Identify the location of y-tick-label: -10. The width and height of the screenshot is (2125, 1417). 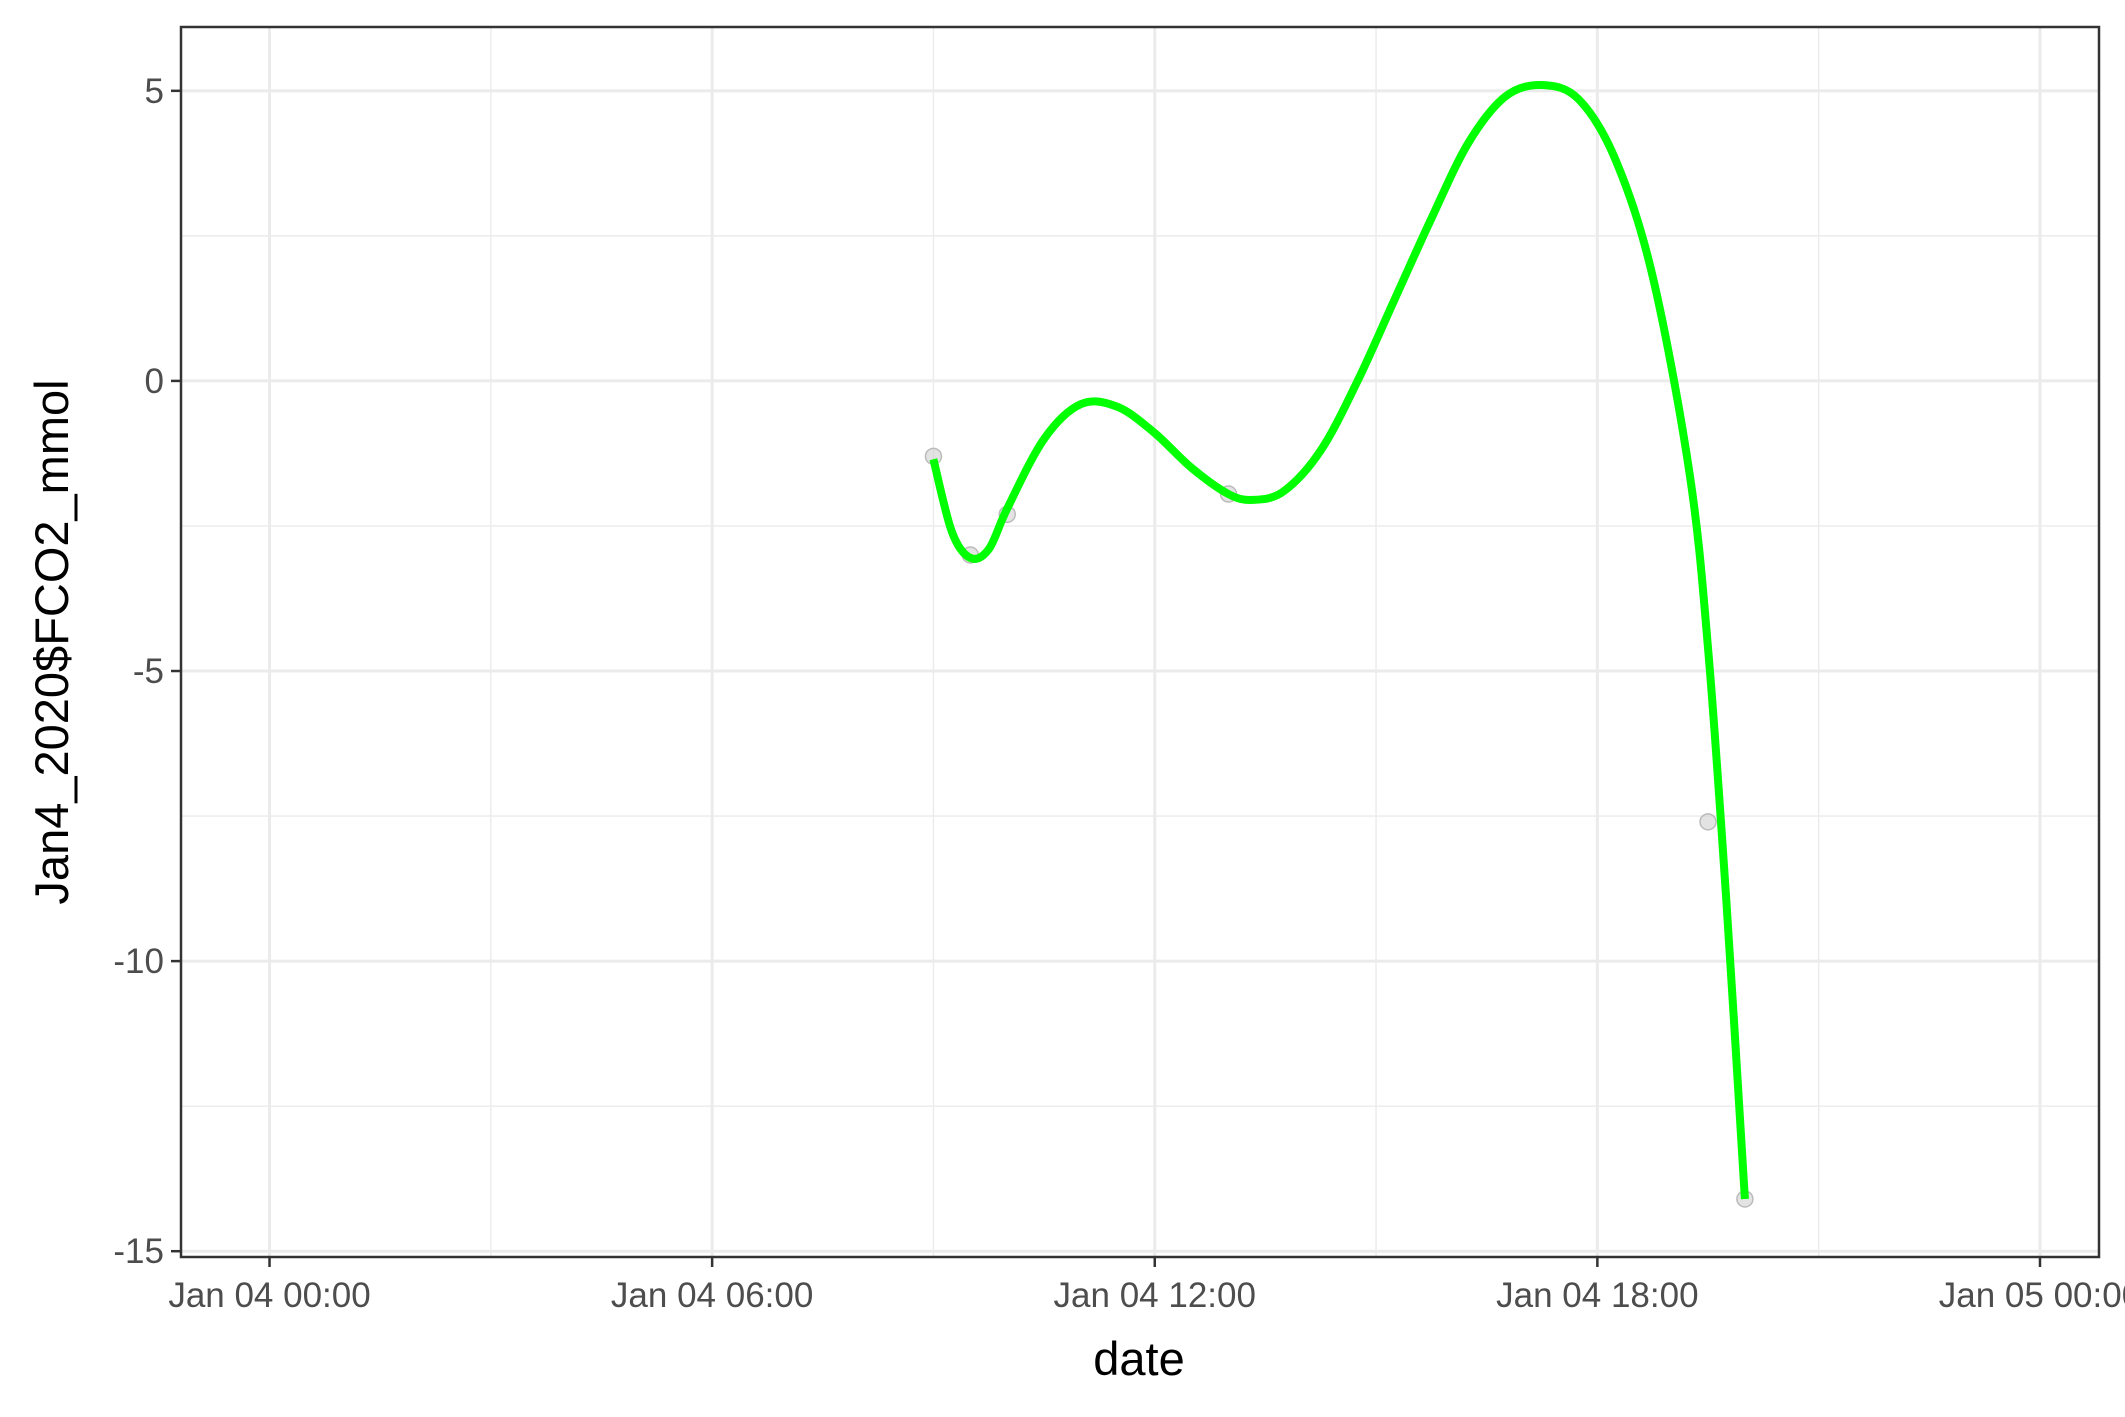
(138, 961).